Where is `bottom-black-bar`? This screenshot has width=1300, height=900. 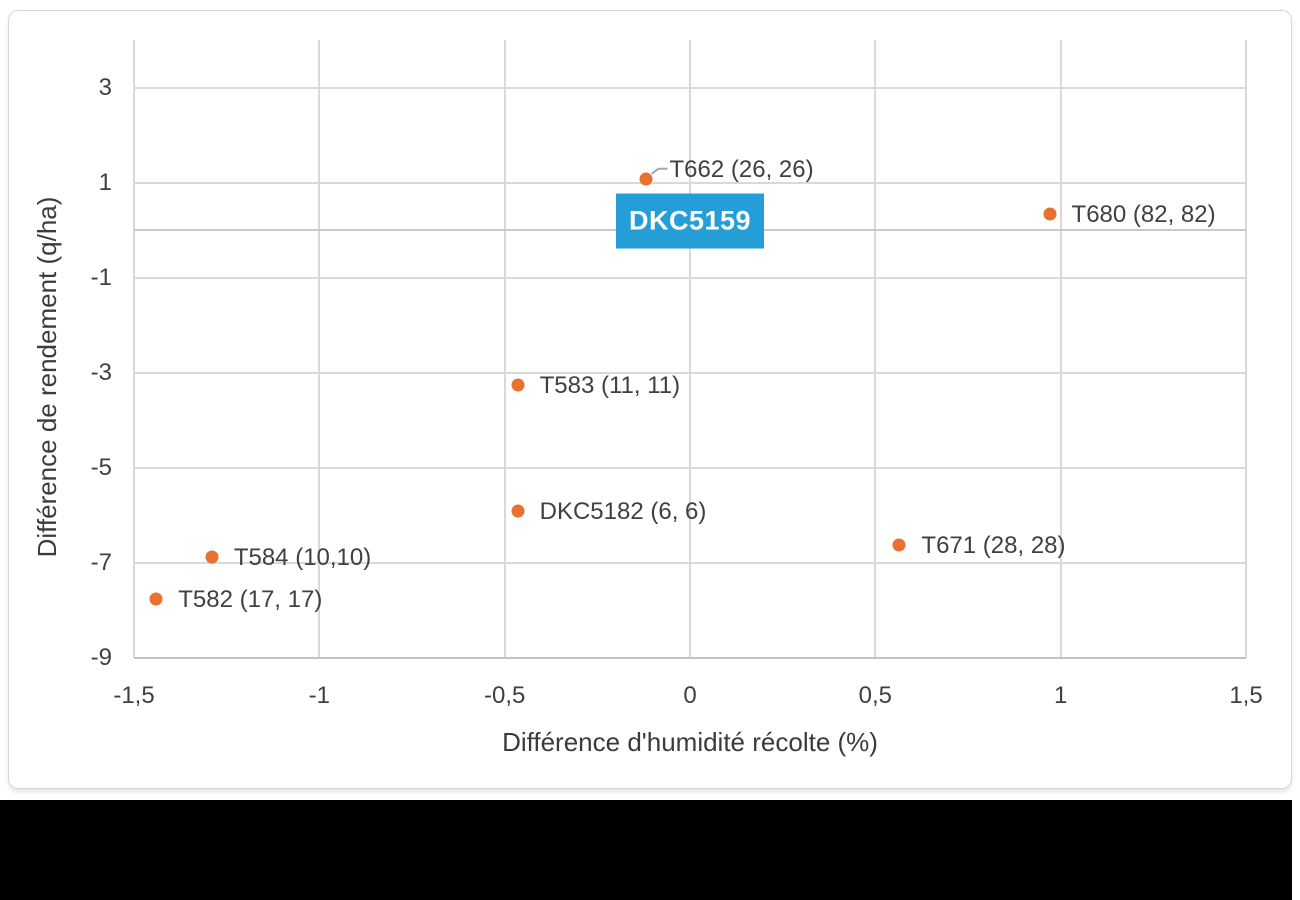
bottom-black-bar is located at coordinates (646, 850).